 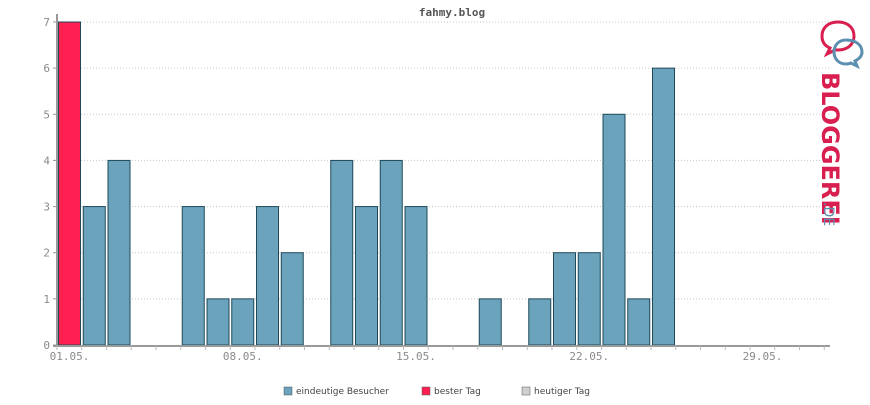 I want to click on legend-swatch-today, so click(x=526, y=391).